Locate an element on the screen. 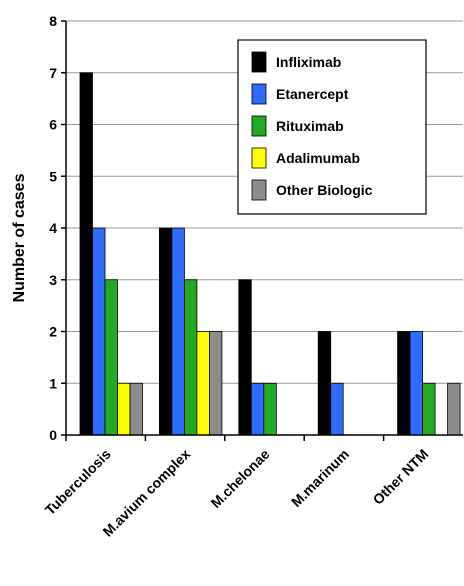 The height and width of the screenshot is (586, 464). y-tick-labels: 0 1 2 3 4 5 6 7 8 is located at coordinates (53, 228).